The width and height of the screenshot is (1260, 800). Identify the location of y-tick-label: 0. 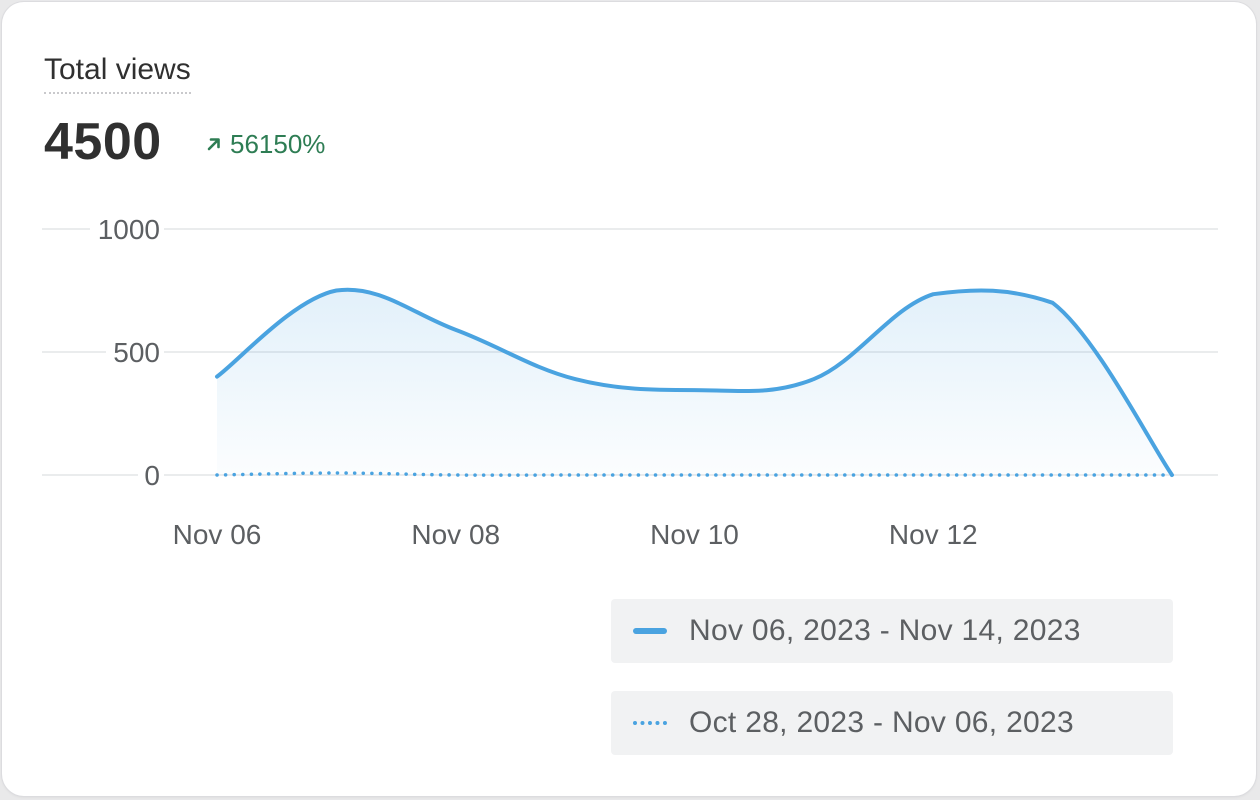
(152, 475).